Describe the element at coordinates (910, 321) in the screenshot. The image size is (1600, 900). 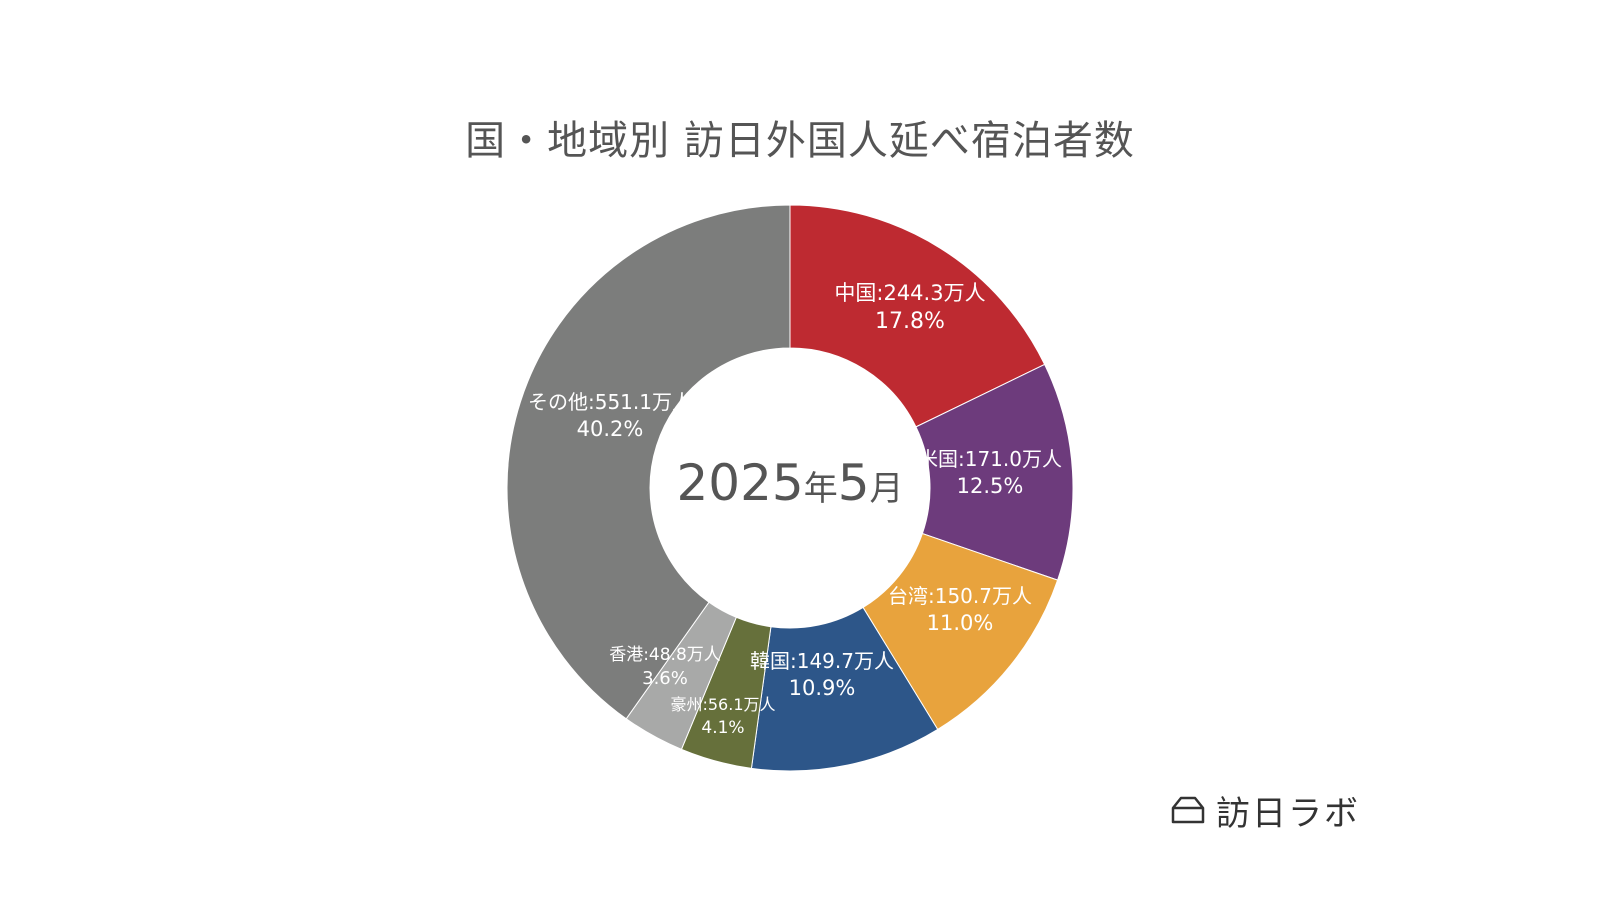
I see `slice-percent-0: 17.8%` at that location.